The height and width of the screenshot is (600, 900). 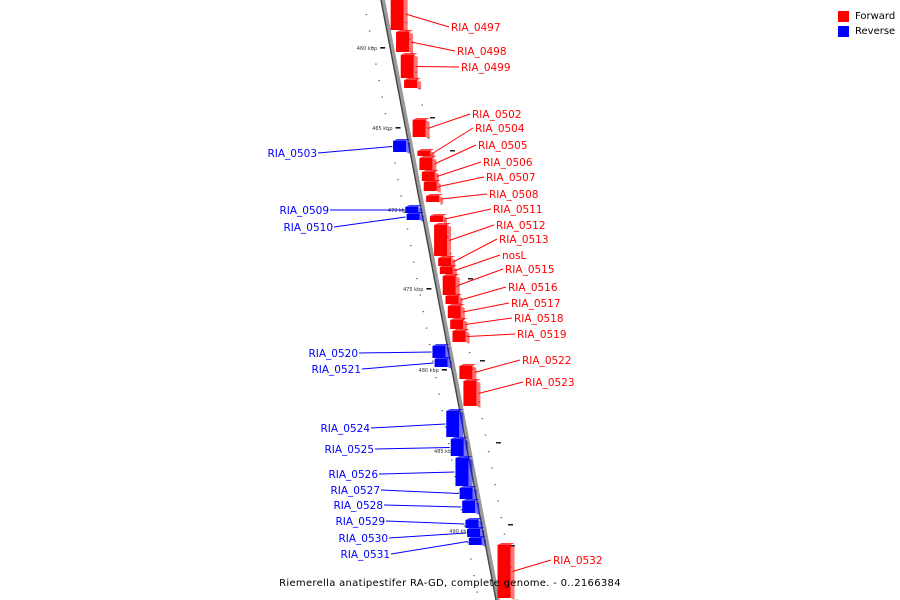 I want to click on ria-0520-feature, so click(x=441, y=352).